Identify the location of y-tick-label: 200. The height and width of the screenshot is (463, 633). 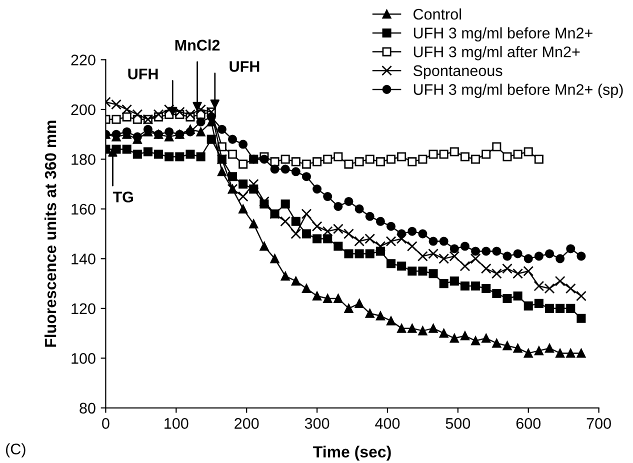
(83, 110).